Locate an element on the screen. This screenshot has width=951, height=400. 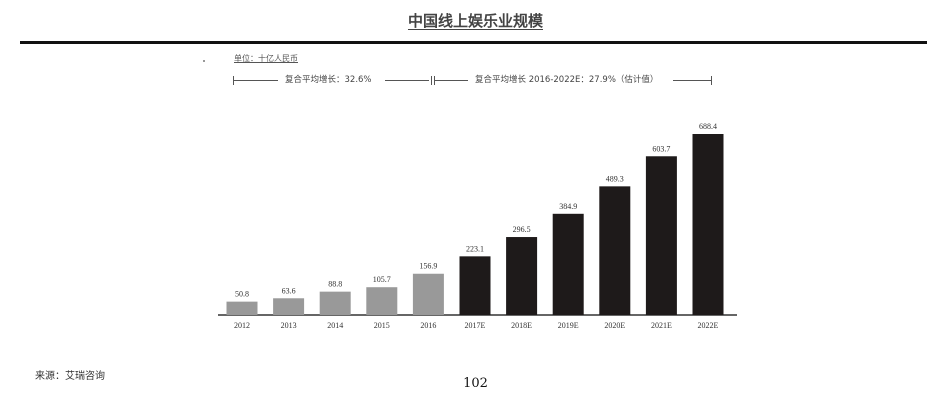
bar-2017E is located at coordinates (475, 285).